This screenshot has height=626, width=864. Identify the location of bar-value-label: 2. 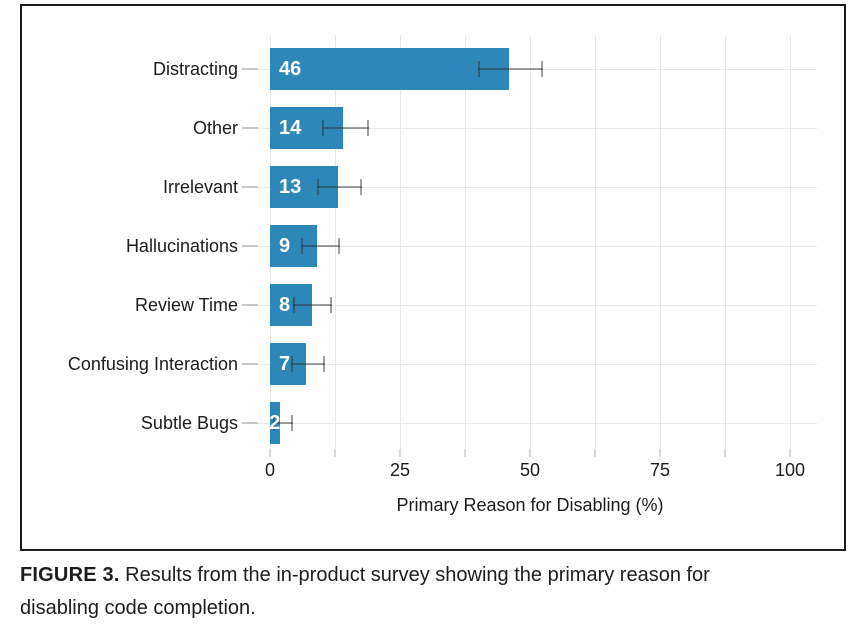
(275, 423).